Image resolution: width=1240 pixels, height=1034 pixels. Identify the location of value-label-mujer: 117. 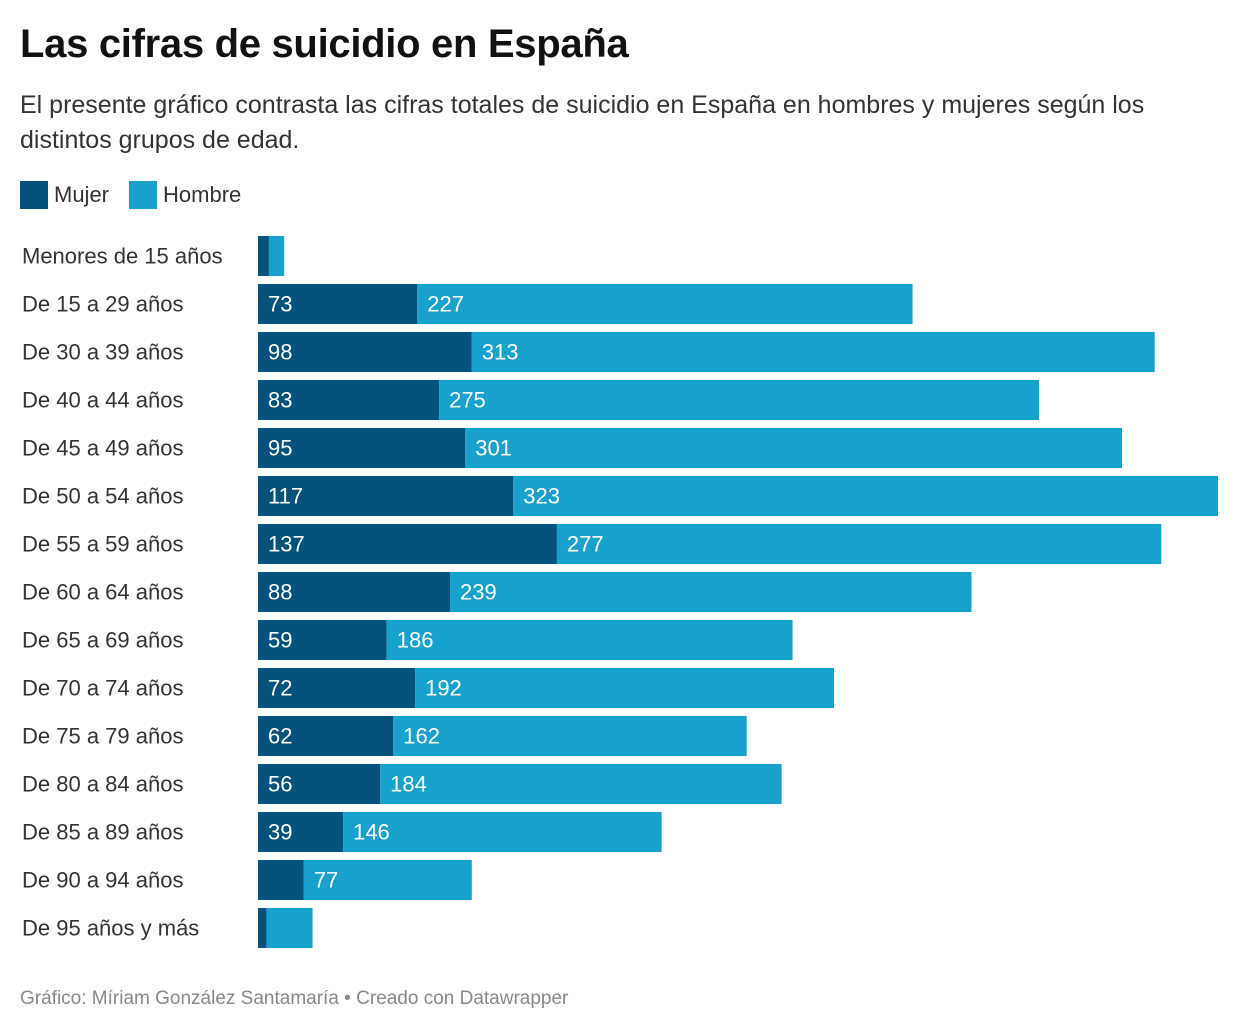
(285, 496).